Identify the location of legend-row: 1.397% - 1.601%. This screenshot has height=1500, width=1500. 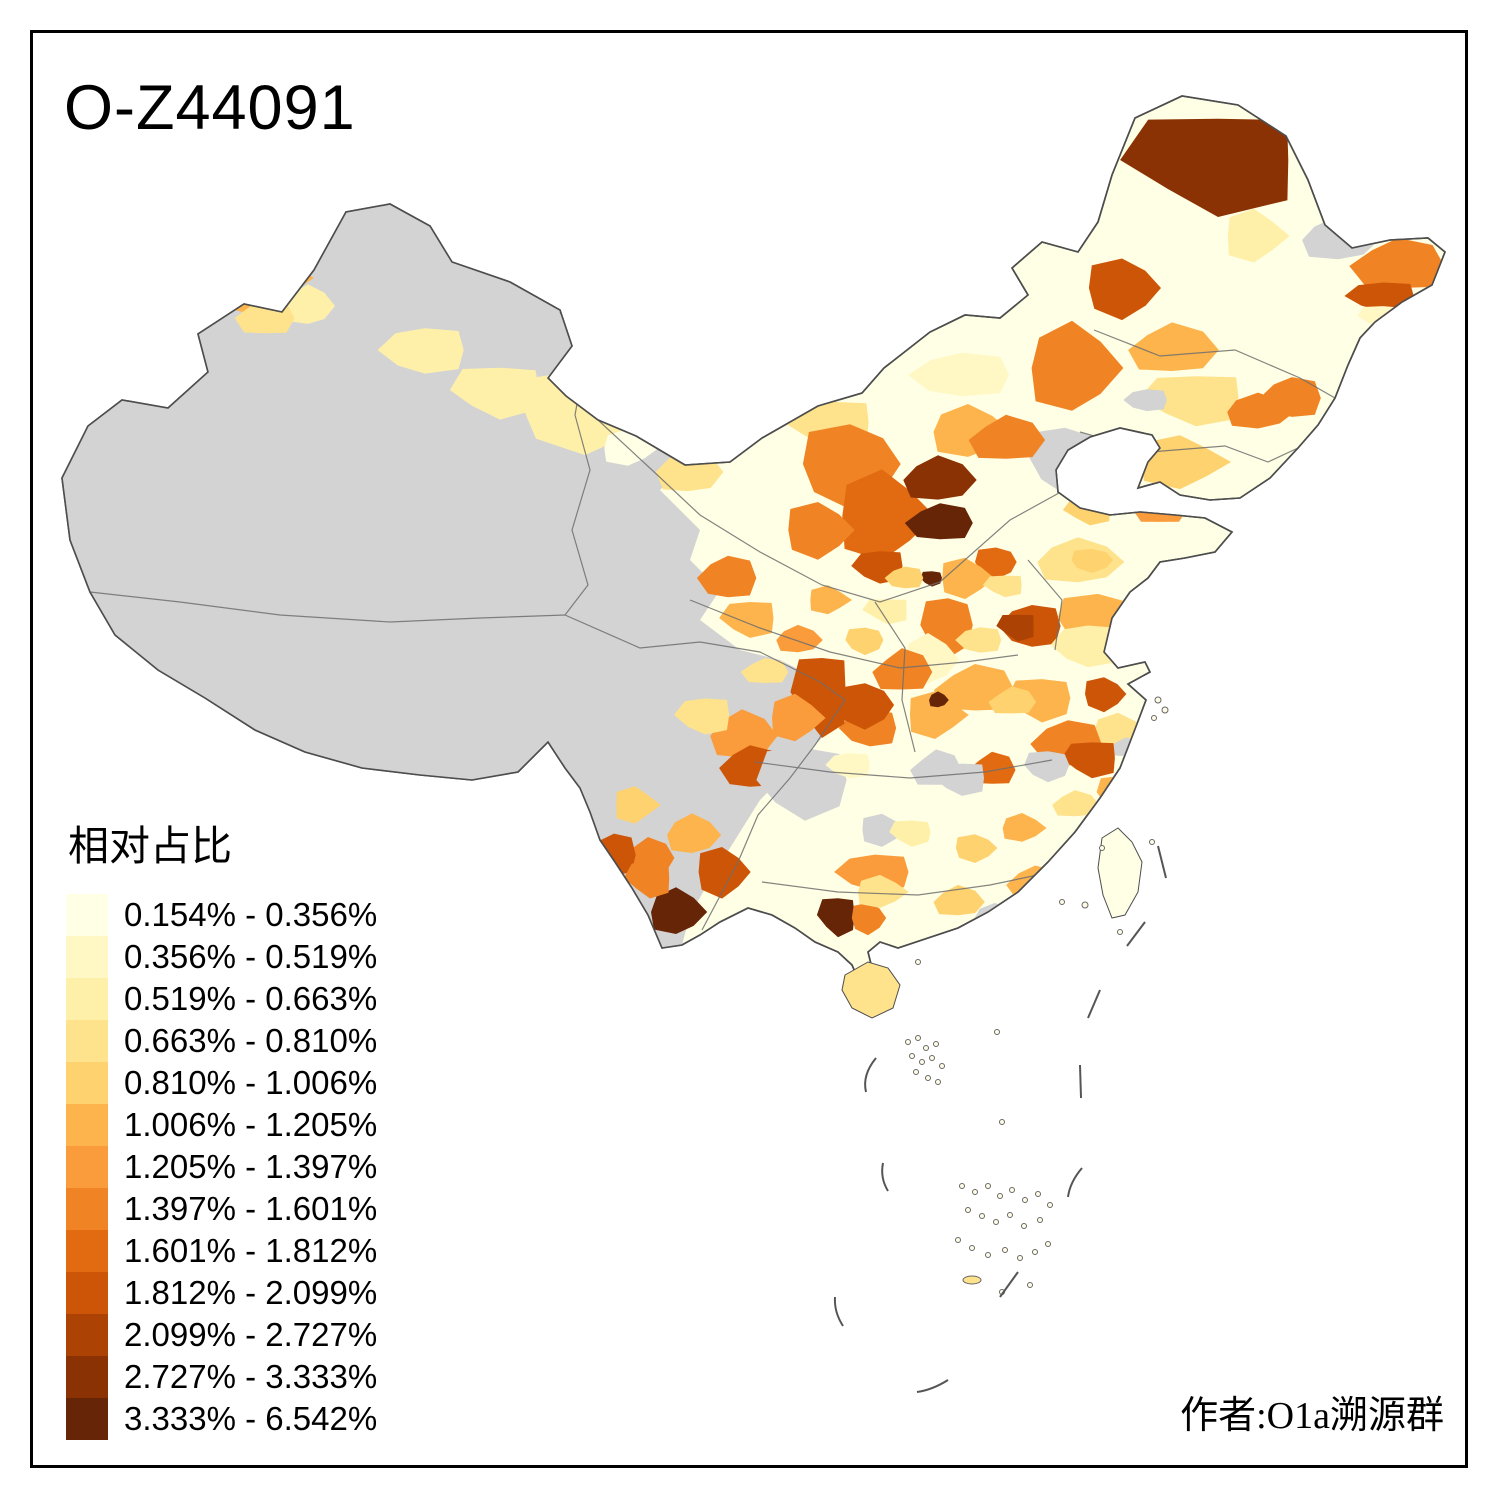
(221, 1209).